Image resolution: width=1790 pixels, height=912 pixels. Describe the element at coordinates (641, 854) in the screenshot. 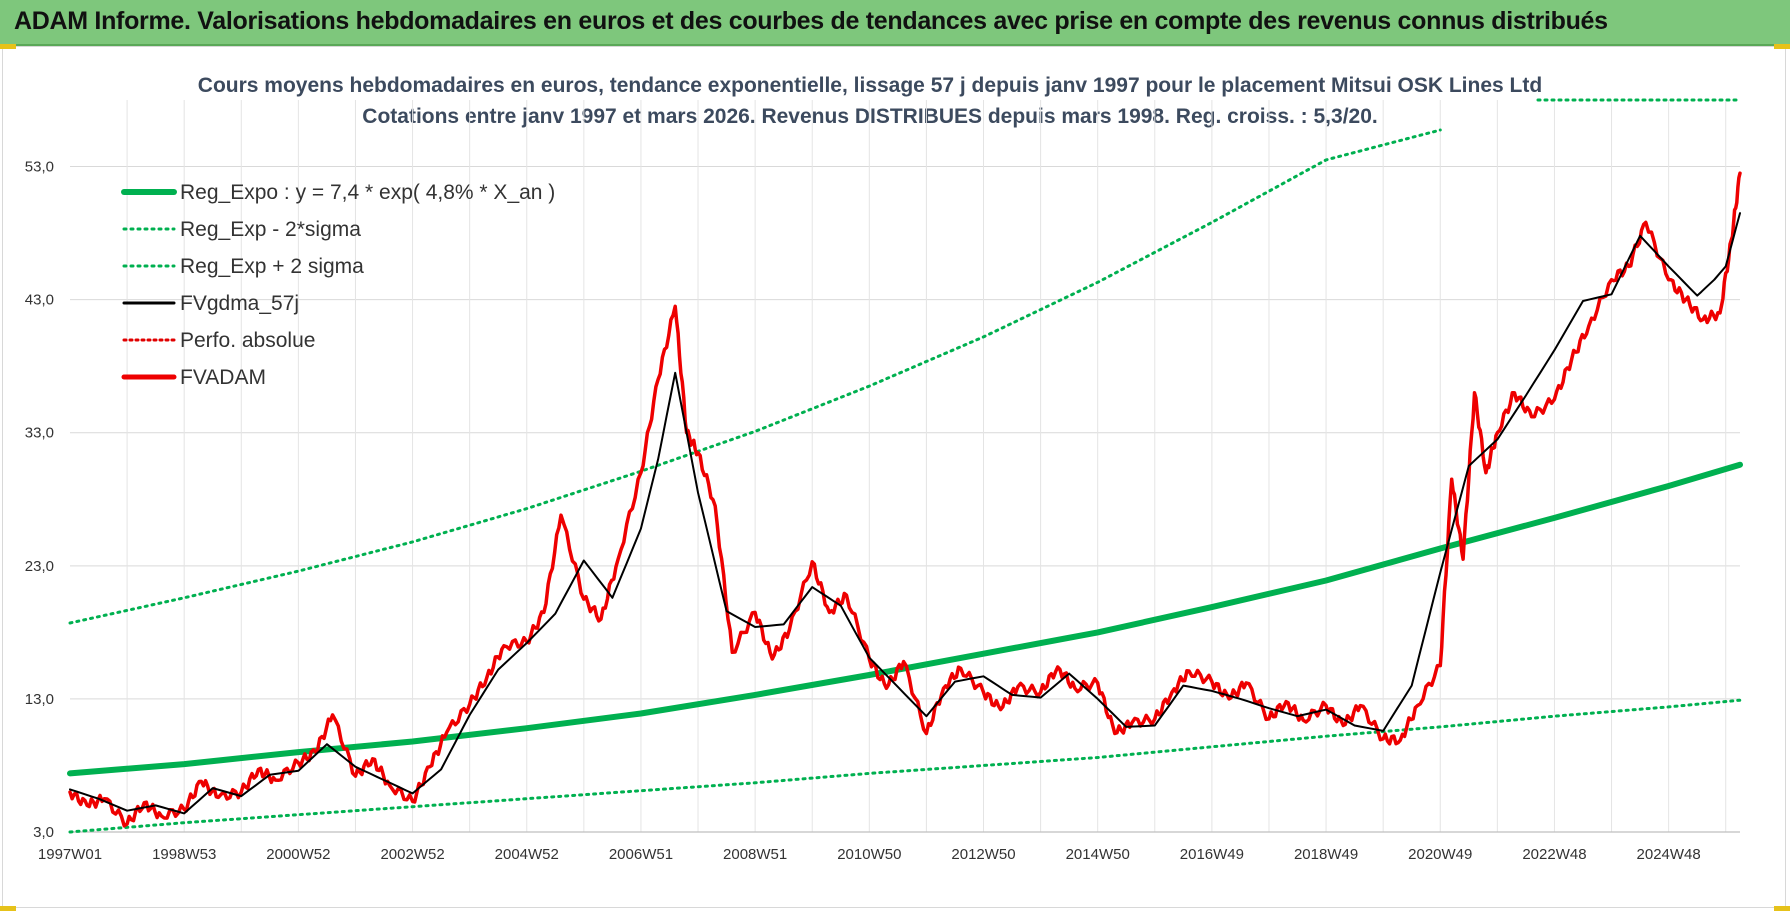

I see `x-tick-label: 2006W51` at that location.